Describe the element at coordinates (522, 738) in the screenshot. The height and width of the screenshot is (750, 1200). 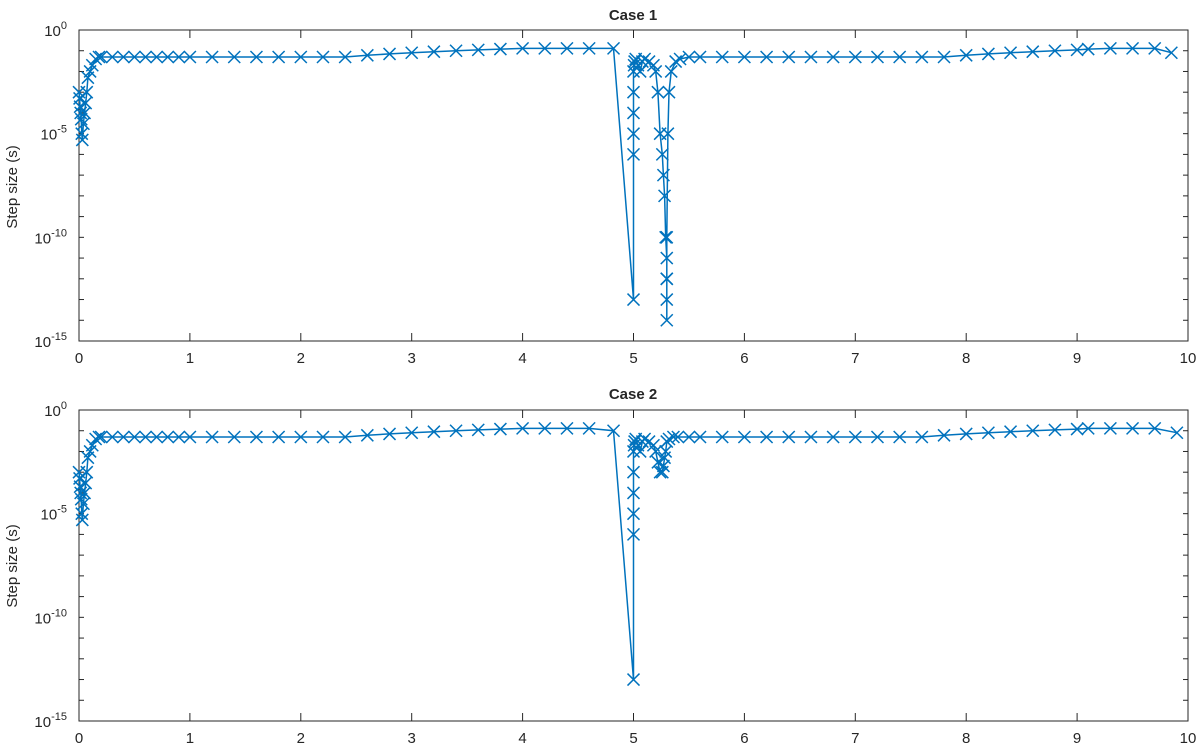
I see `x-tick-label: 4` at that location.